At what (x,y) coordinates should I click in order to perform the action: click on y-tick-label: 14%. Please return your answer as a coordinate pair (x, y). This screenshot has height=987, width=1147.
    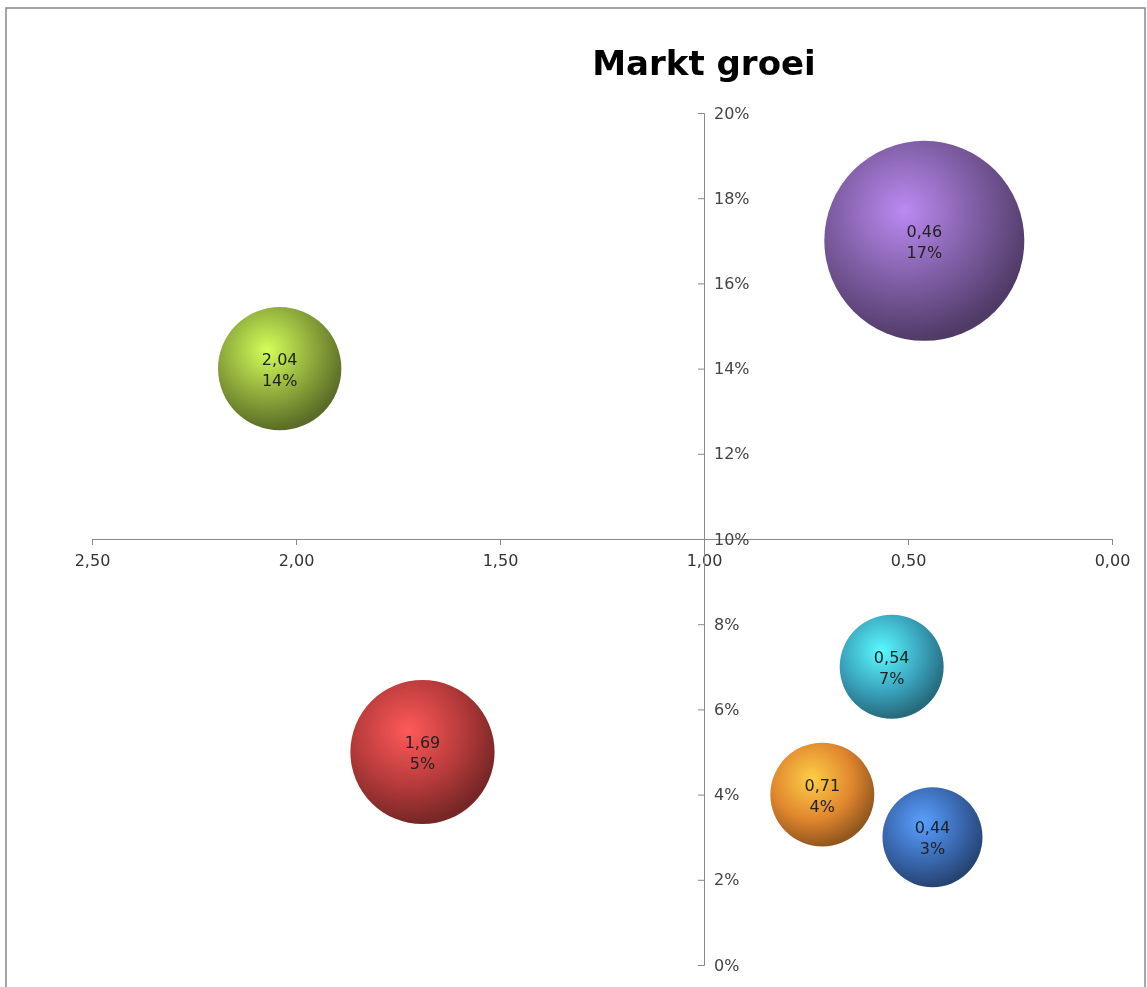
    Looking at the image, I should click on (732, 369).